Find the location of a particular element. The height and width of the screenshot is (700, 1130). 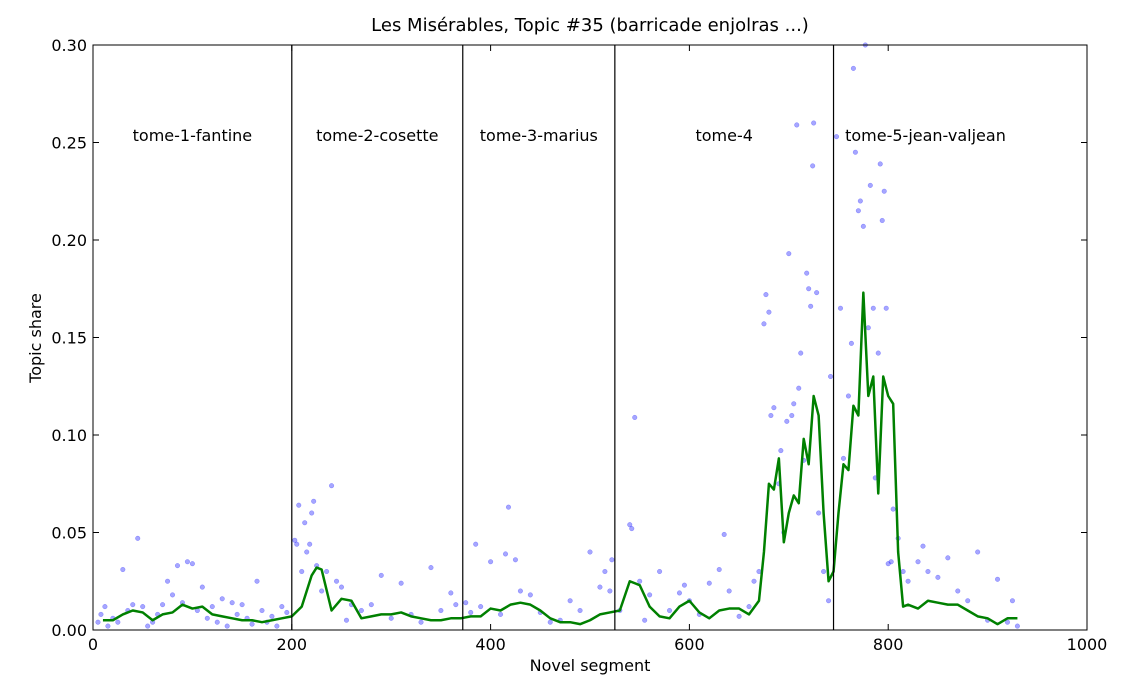

x-tick-label: 600 is located at coordinates (689, 644).